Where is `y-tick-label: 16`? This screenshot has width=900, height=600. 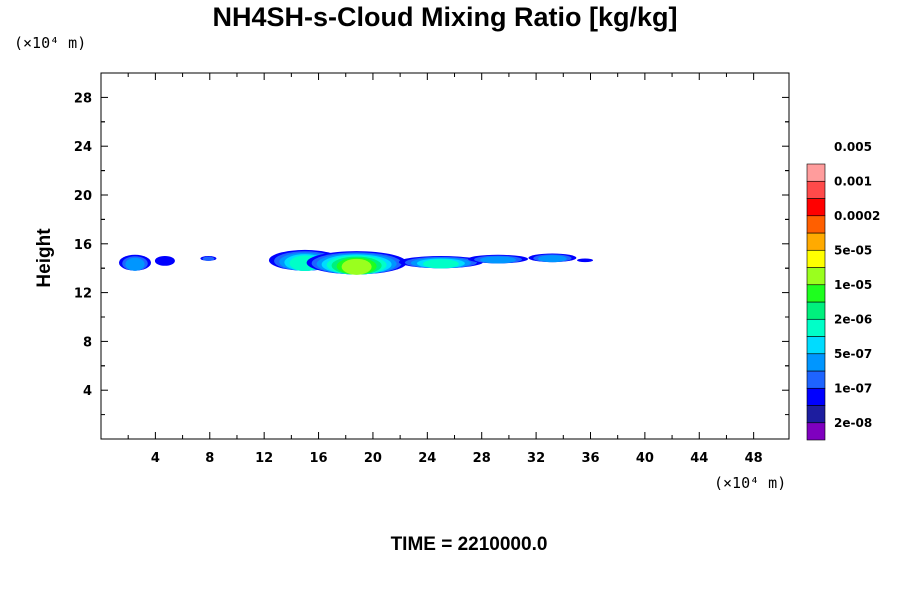
y-tick-label: 16 is located at coordinates (83, 245).